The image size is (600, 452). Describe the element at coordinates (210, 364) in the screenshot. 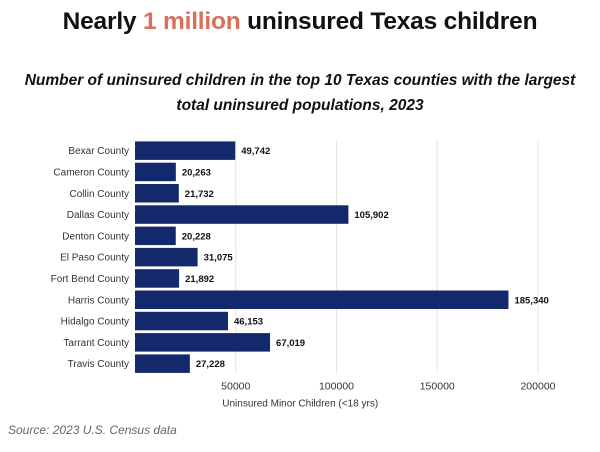

I see `data-label: 27,228` at that location.